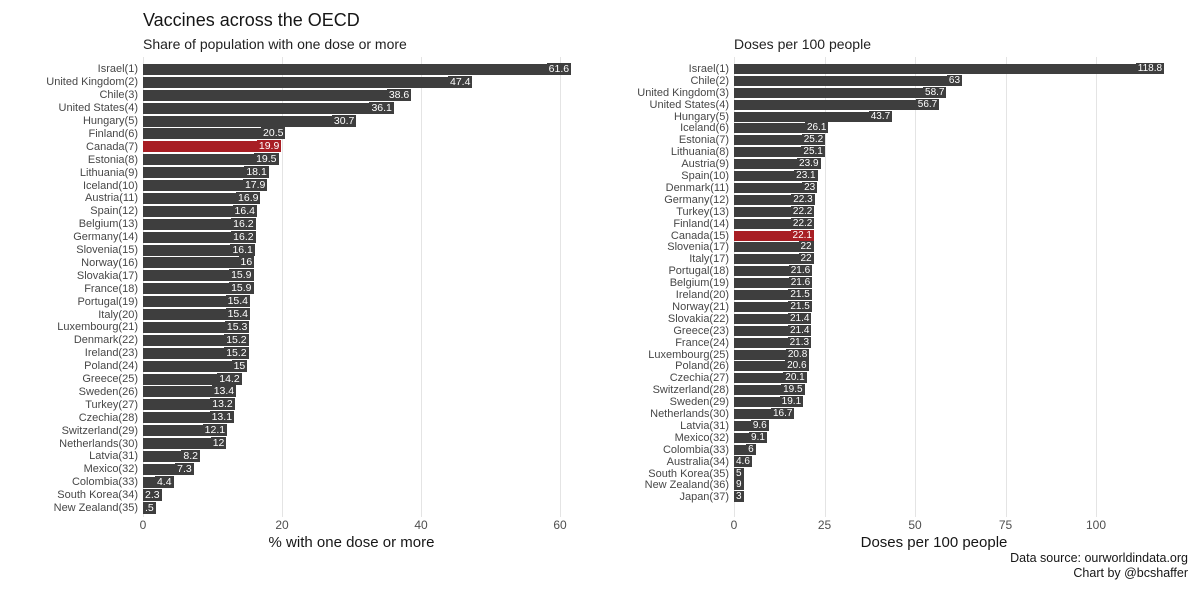 Image resolution: width=1200 pixels, height=600 pixels. I want to click on country-label: Estonia(7), so click(703, 140).